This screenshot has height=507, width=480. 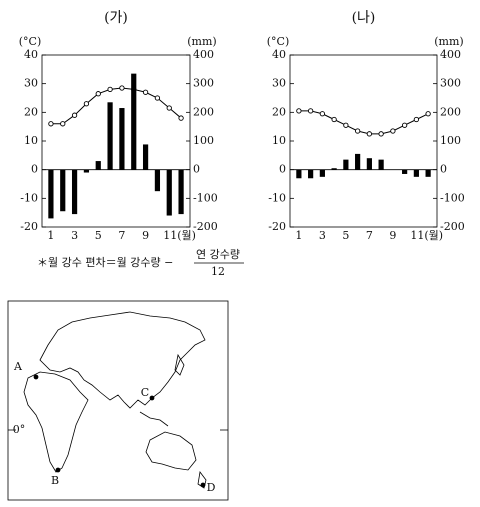 What do you see at coordinates (282, 169) in the screenshot?
I see `y-tick-label: 0` at bounding box center [282, 169].